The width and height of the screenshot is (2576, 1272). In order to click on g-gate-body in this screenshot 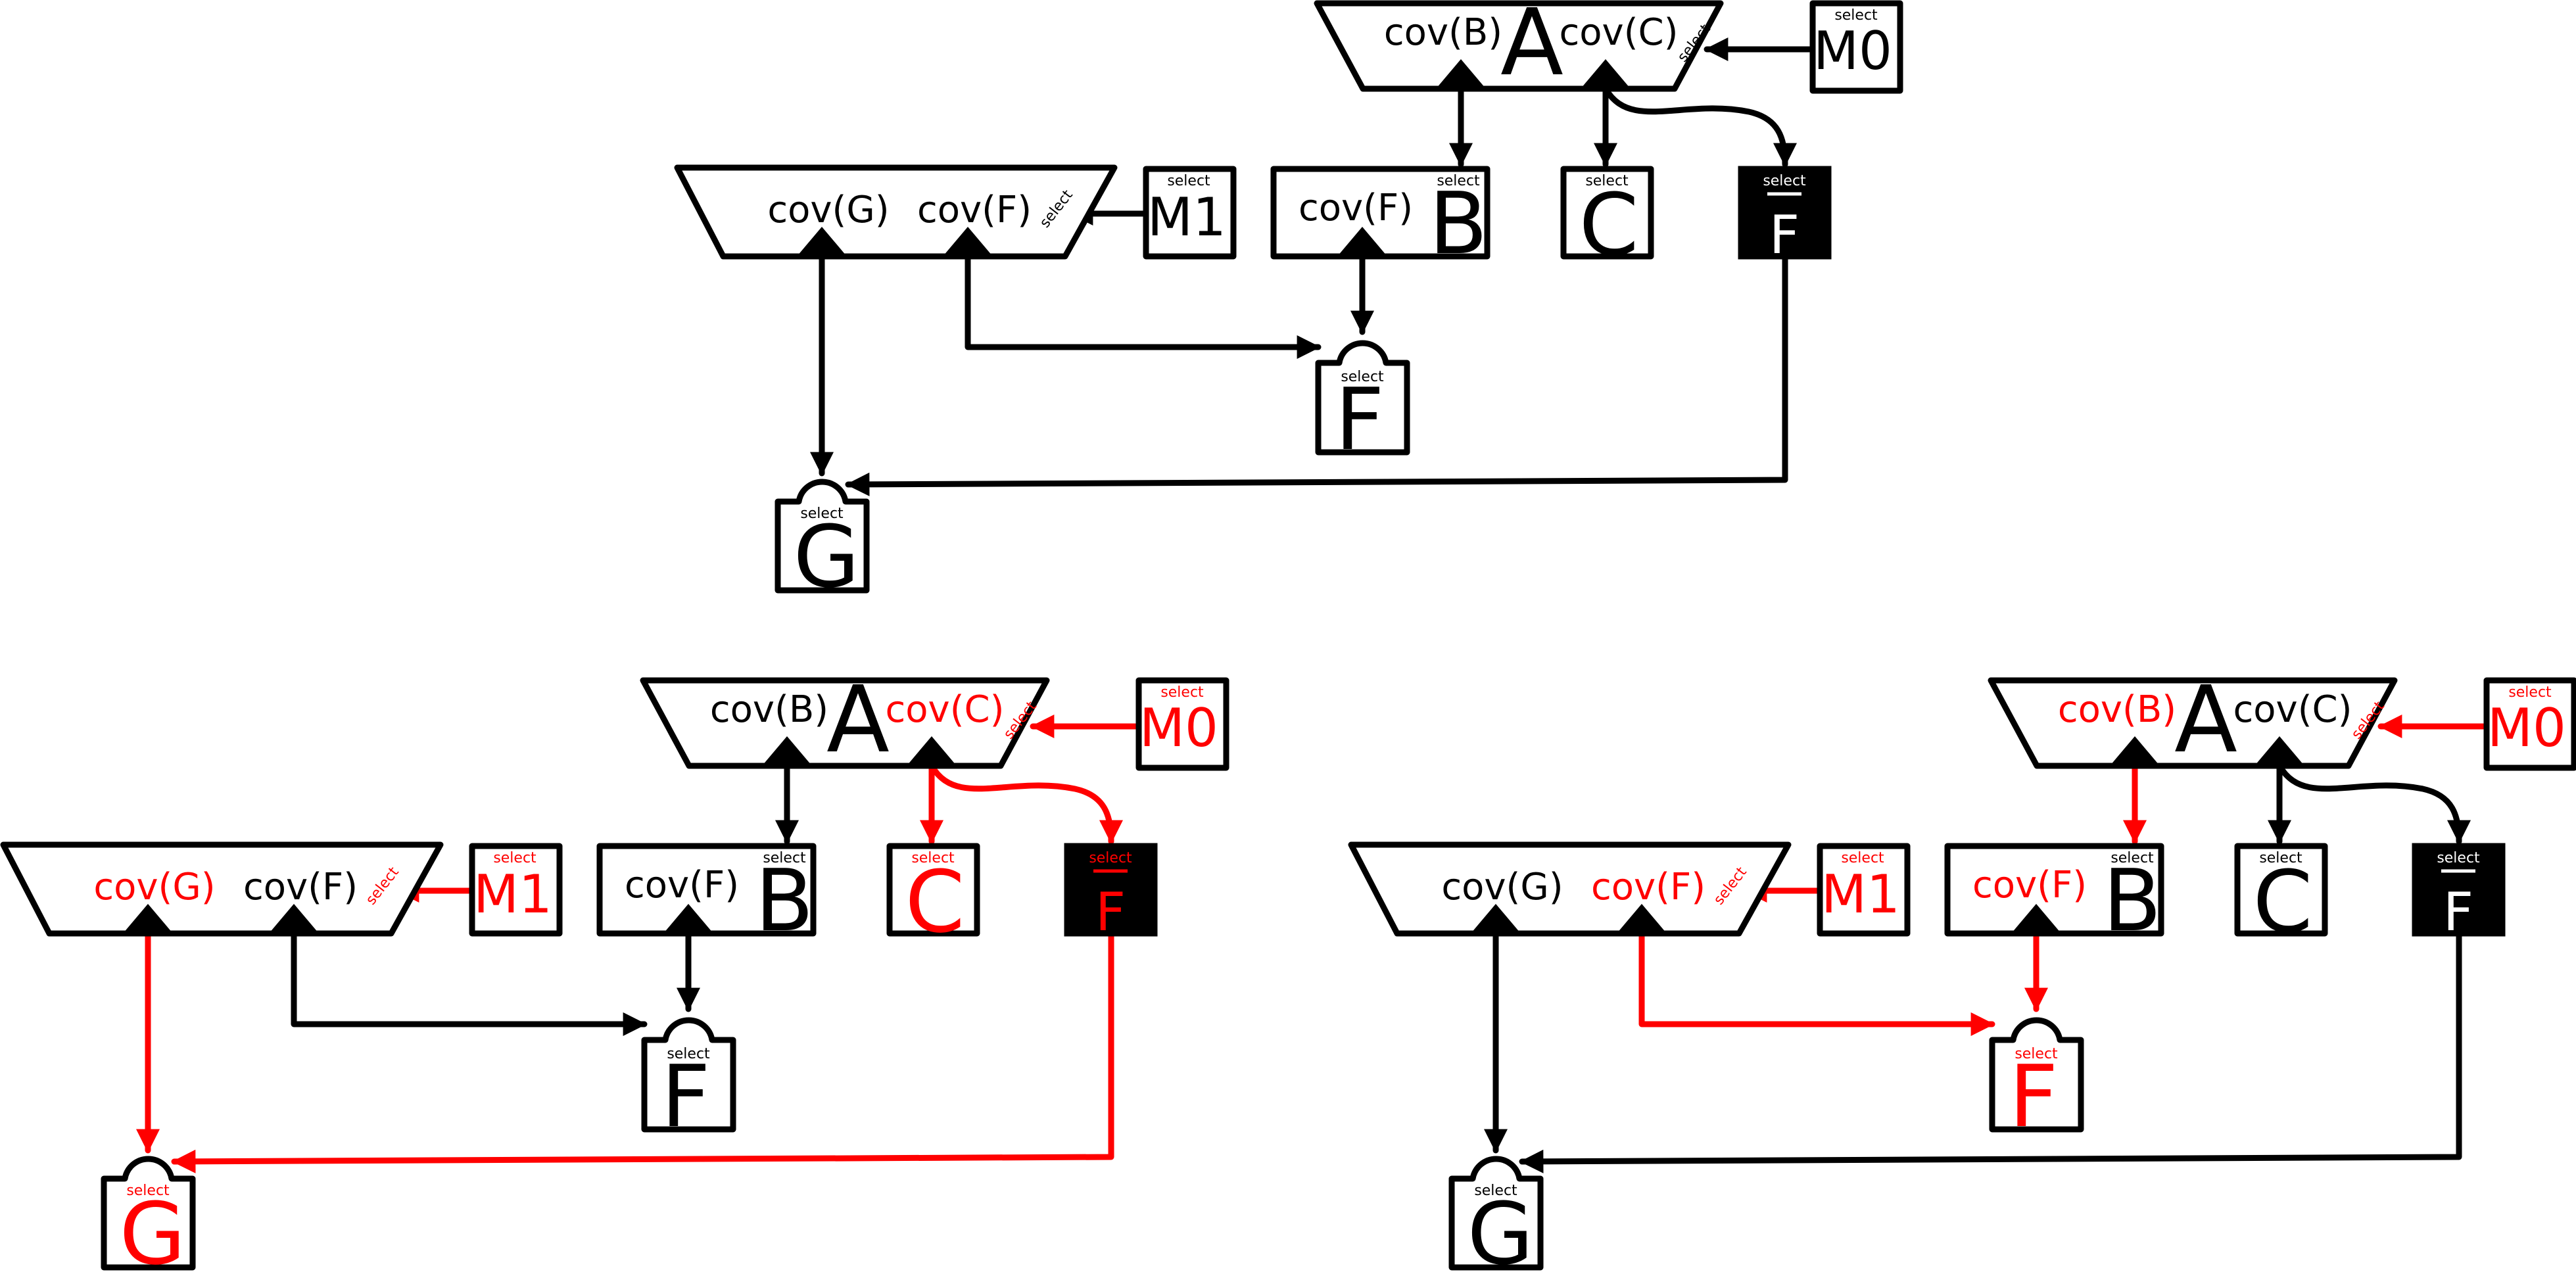, I will do `click(823, 536)`.